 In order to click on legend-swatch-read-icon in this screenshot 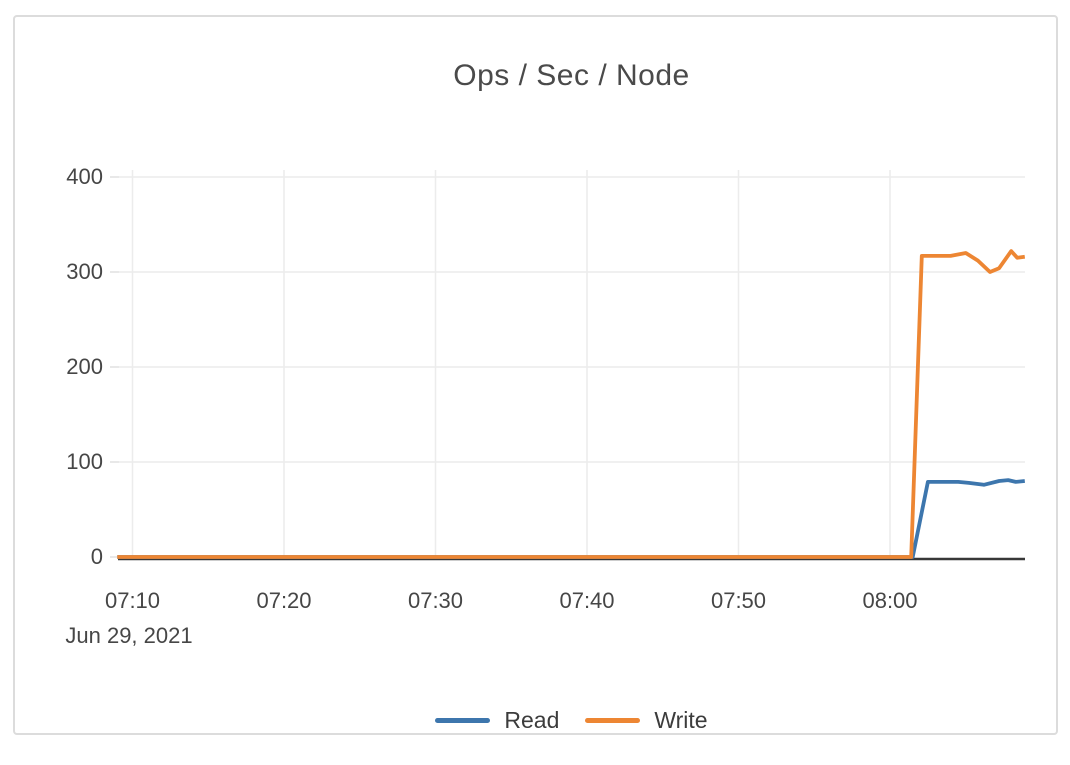, I will do `click(463, 720)`.